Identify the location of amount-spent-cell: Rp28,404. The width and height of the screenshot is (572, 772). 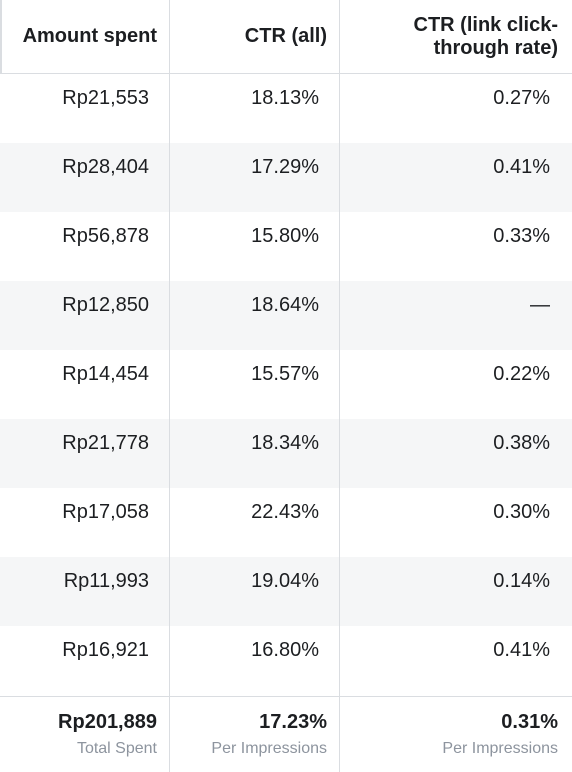
(85, 177).